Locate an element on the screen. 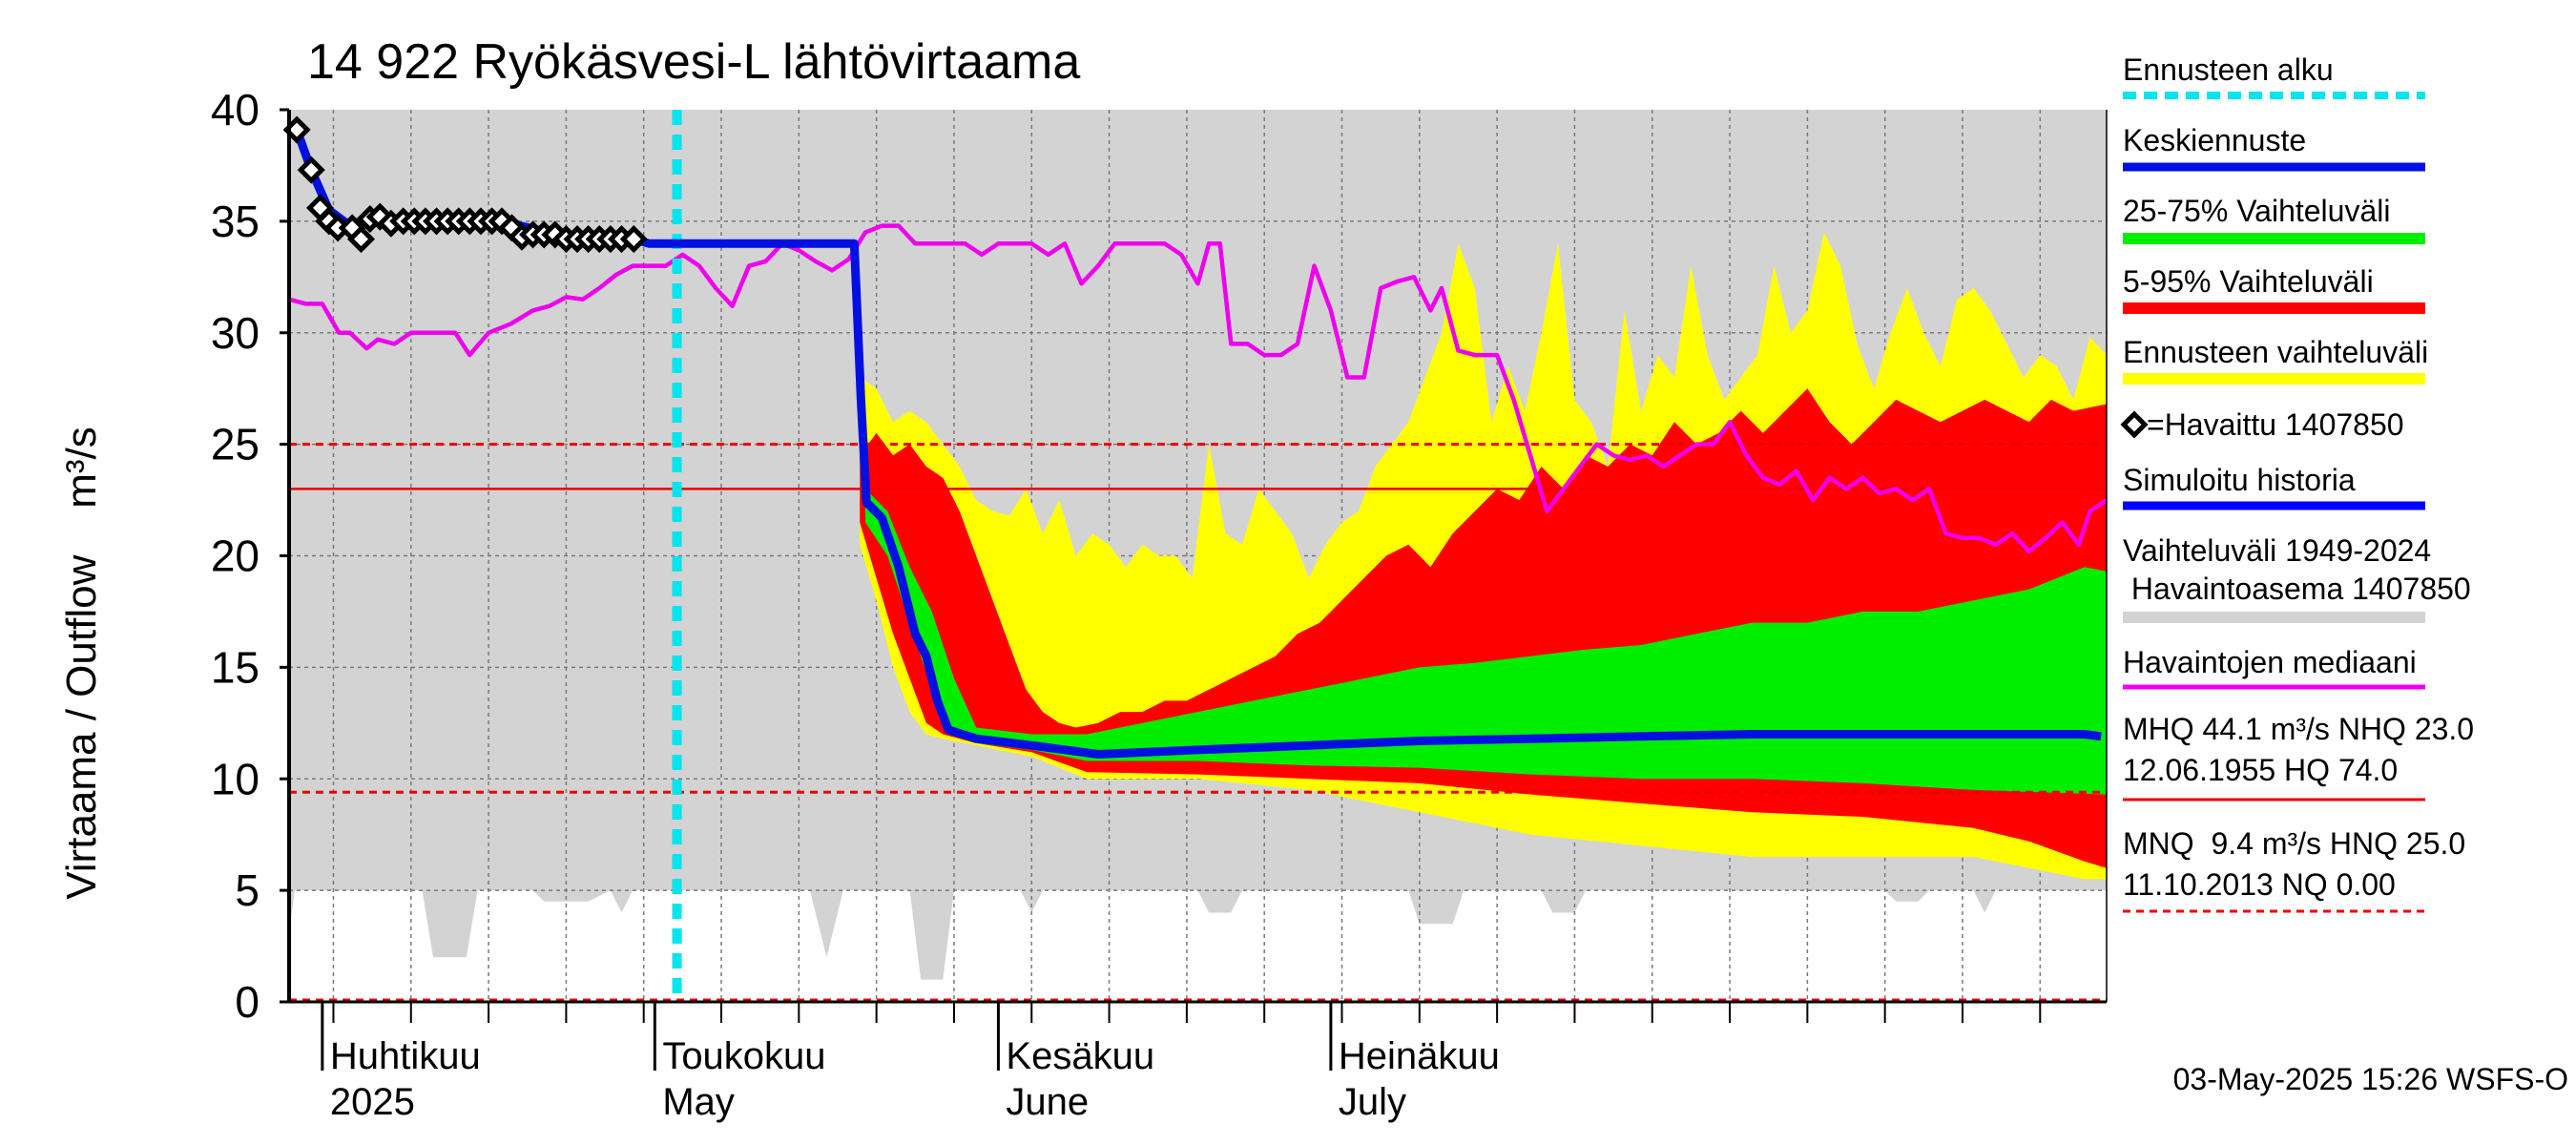 The width and height of the screenshot is (2576, 1145). x-month-label-en: July is located at coordinates (1372, 1102).